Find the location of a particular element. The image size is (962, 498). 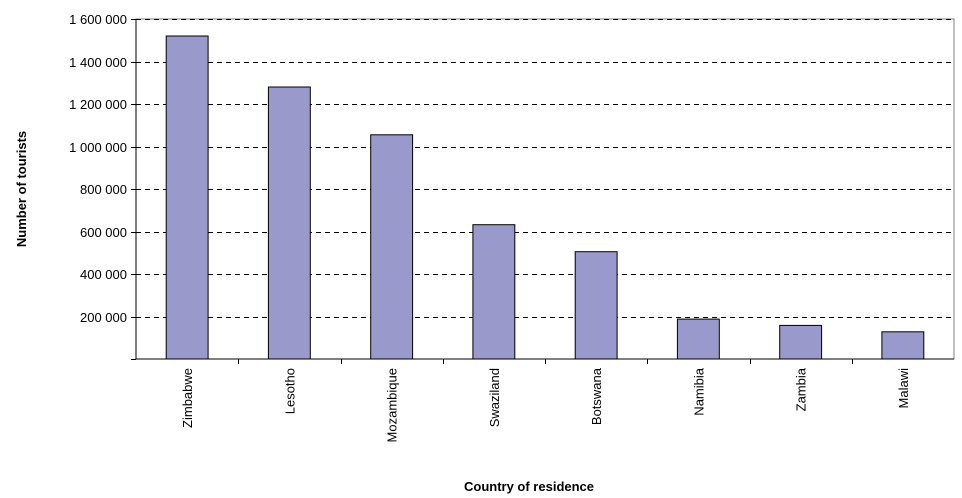

bar-swaziland is located at coordinates (494, 292).